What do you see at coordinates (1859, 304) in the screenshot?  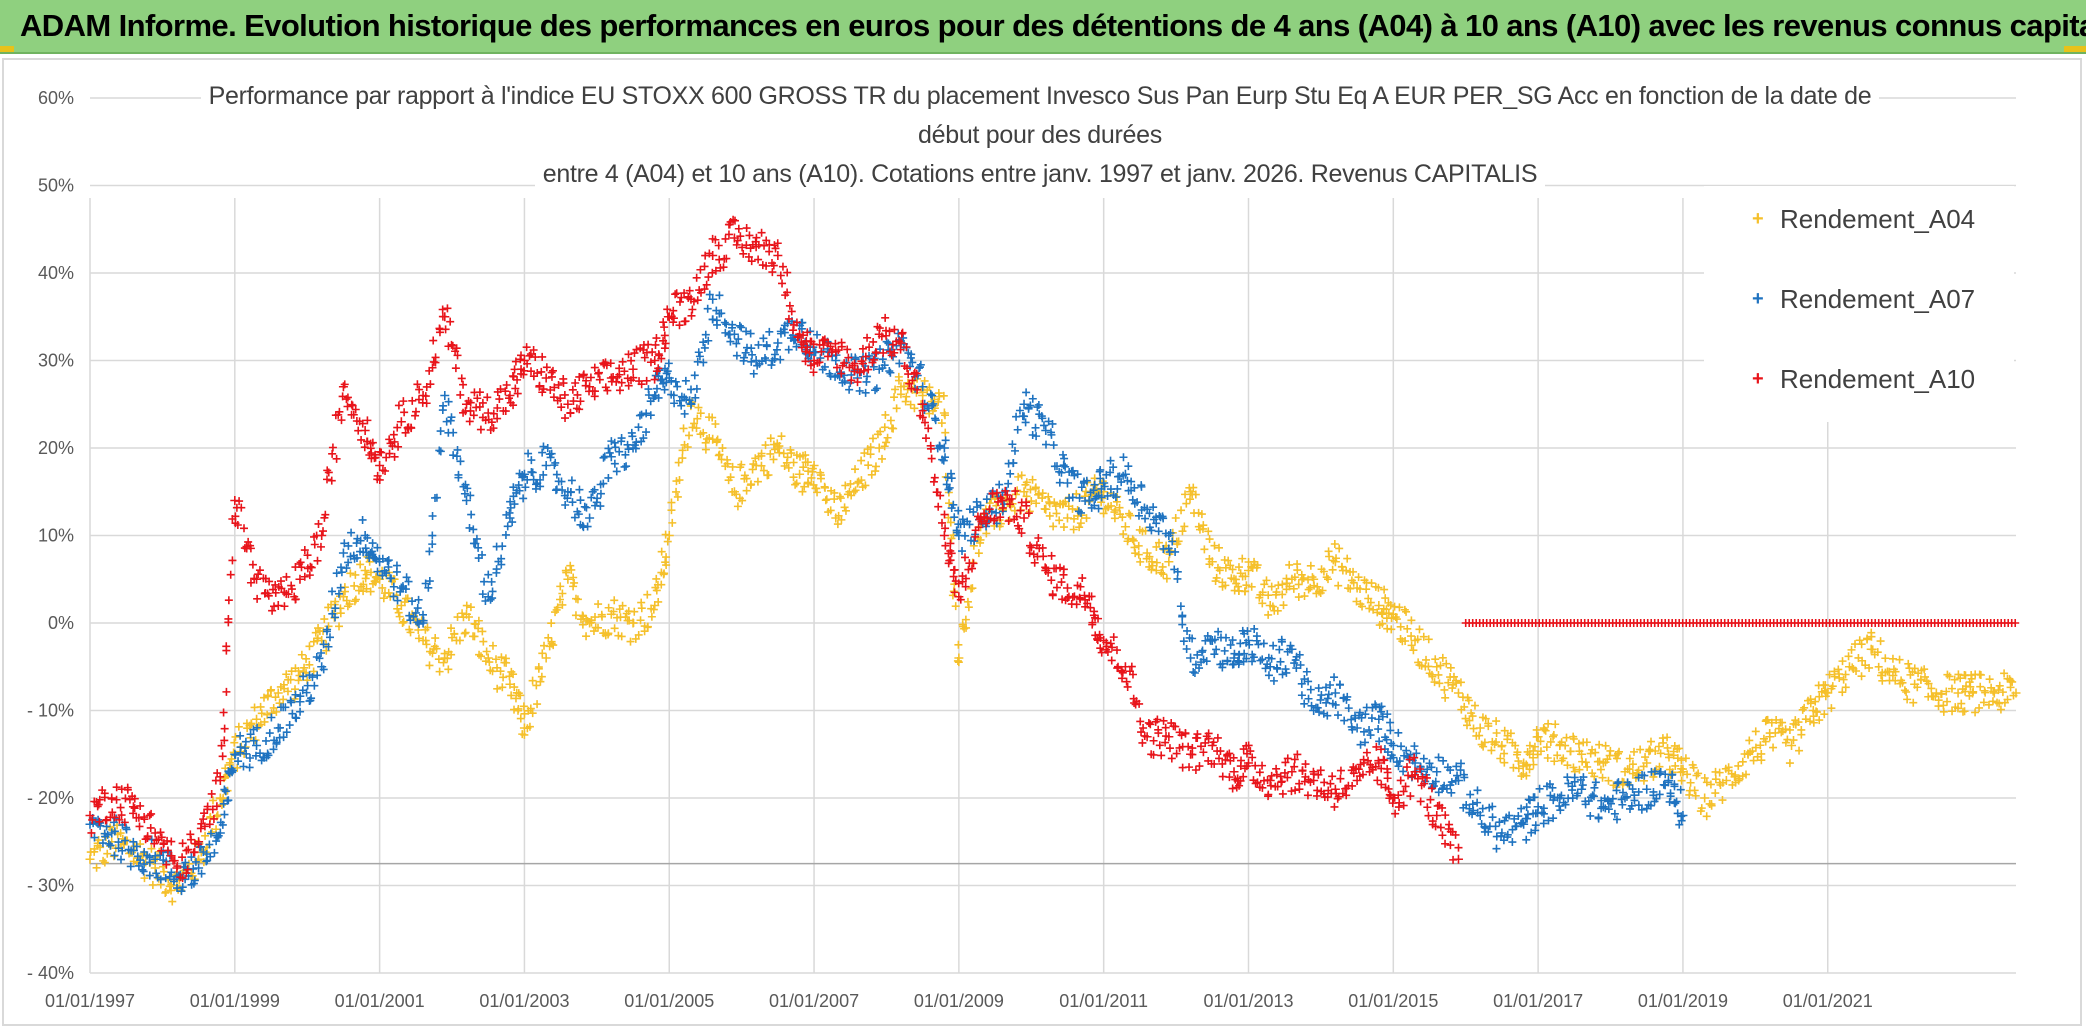 I see `legend` at bounding box center [1859, 304].